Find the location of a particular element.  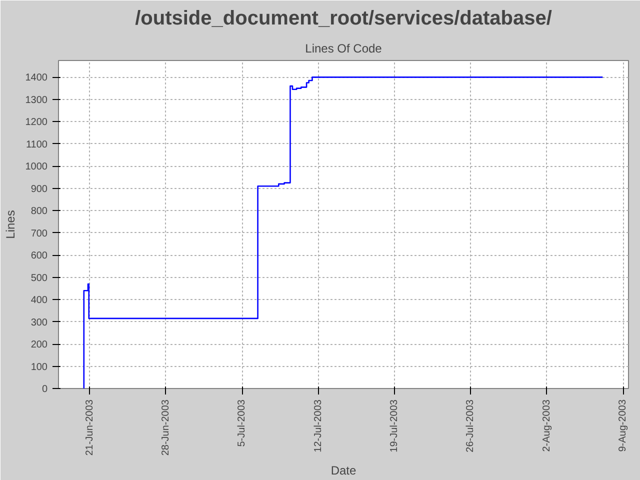

y-tick-label: 100 is located at coordinates (39, 367).